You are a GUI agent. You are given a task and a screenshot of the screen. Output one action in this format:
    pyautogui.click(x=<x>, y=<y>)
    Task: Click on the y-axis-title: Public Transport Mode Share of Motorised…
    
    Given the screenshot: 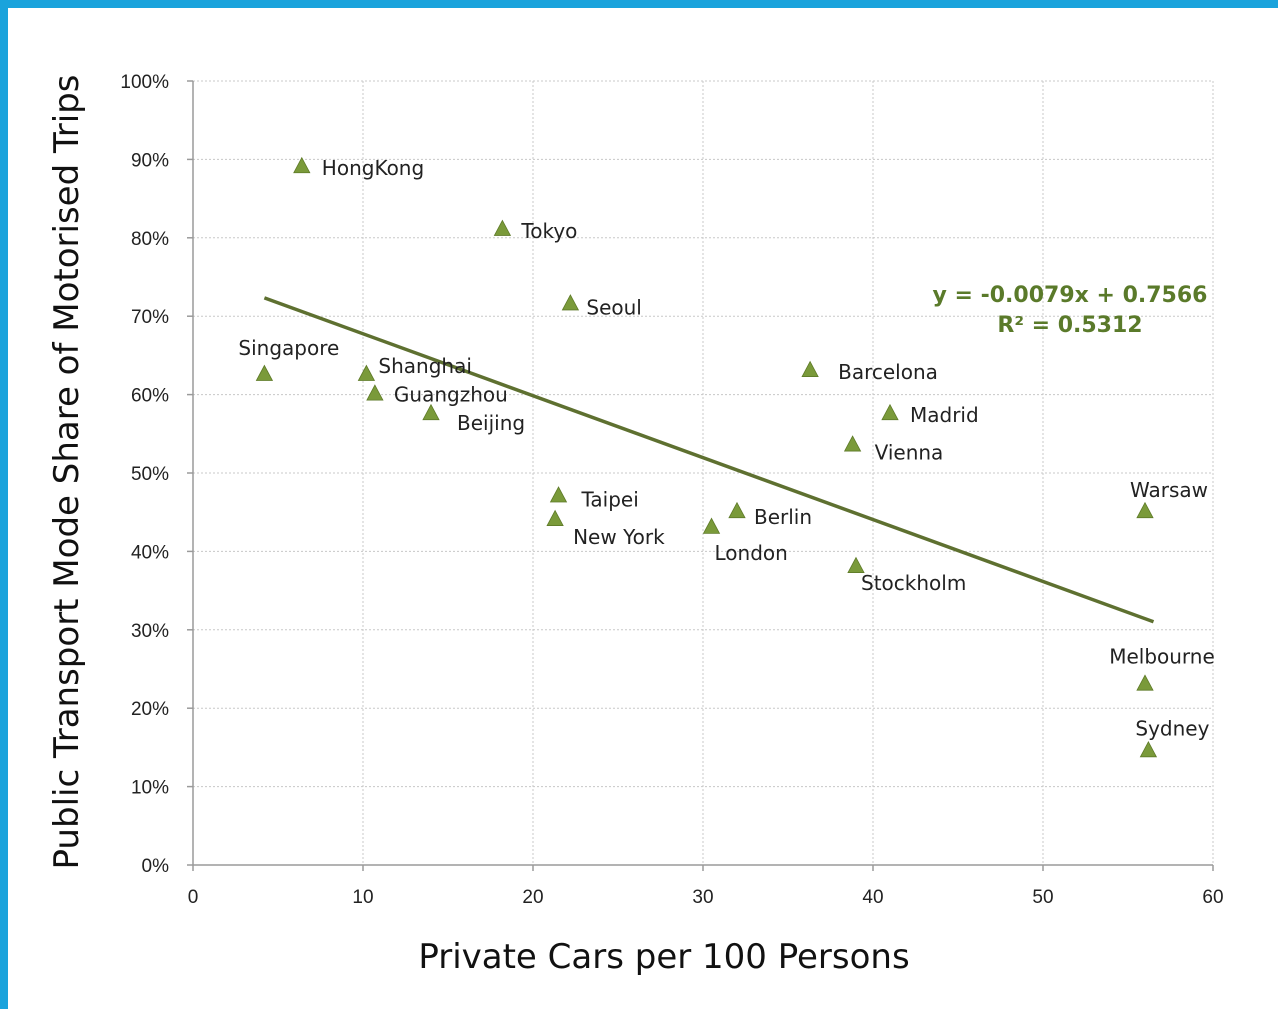 What is the action you would take?
    pyautogui.click(x=67, y=472)
    